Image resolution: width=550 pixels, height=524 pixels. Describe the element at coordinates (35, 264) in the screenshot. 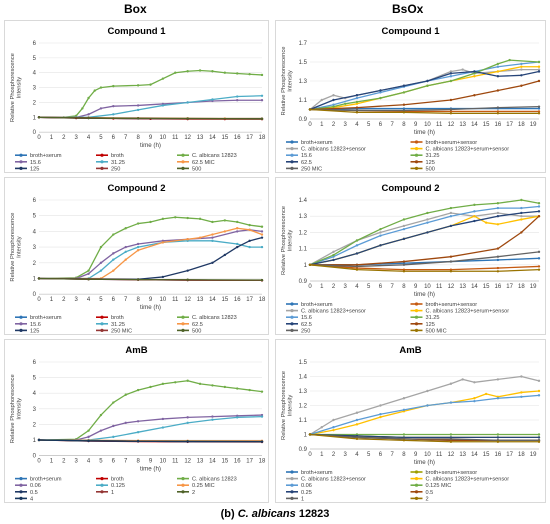

I see `y-tick-label: 2` at that location.